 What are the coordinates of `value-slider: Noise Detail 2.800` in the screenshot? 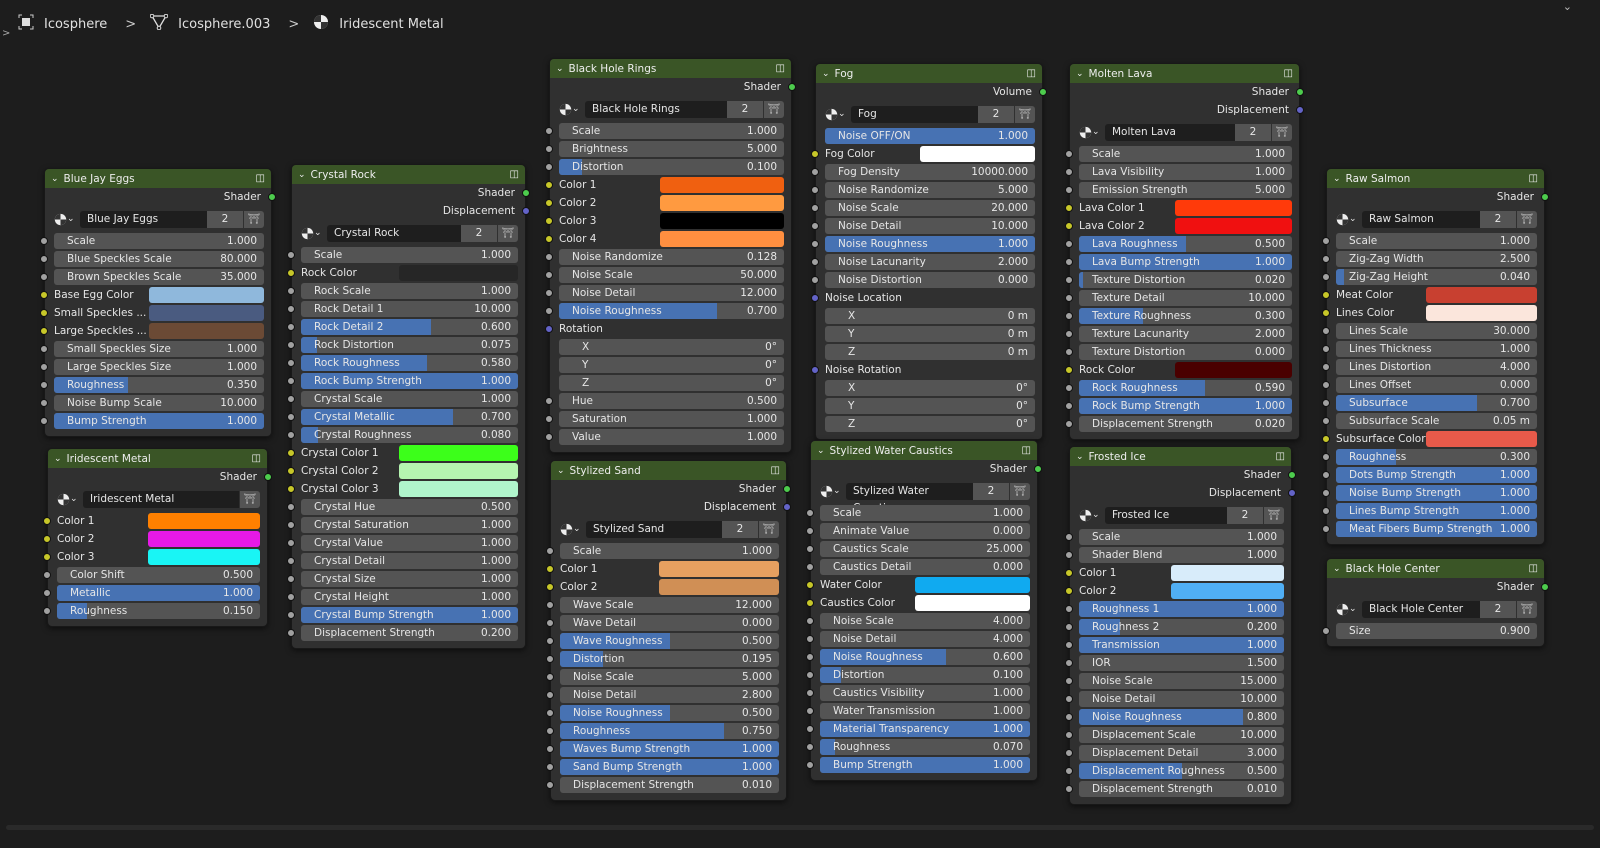 It's located at (669, 695).